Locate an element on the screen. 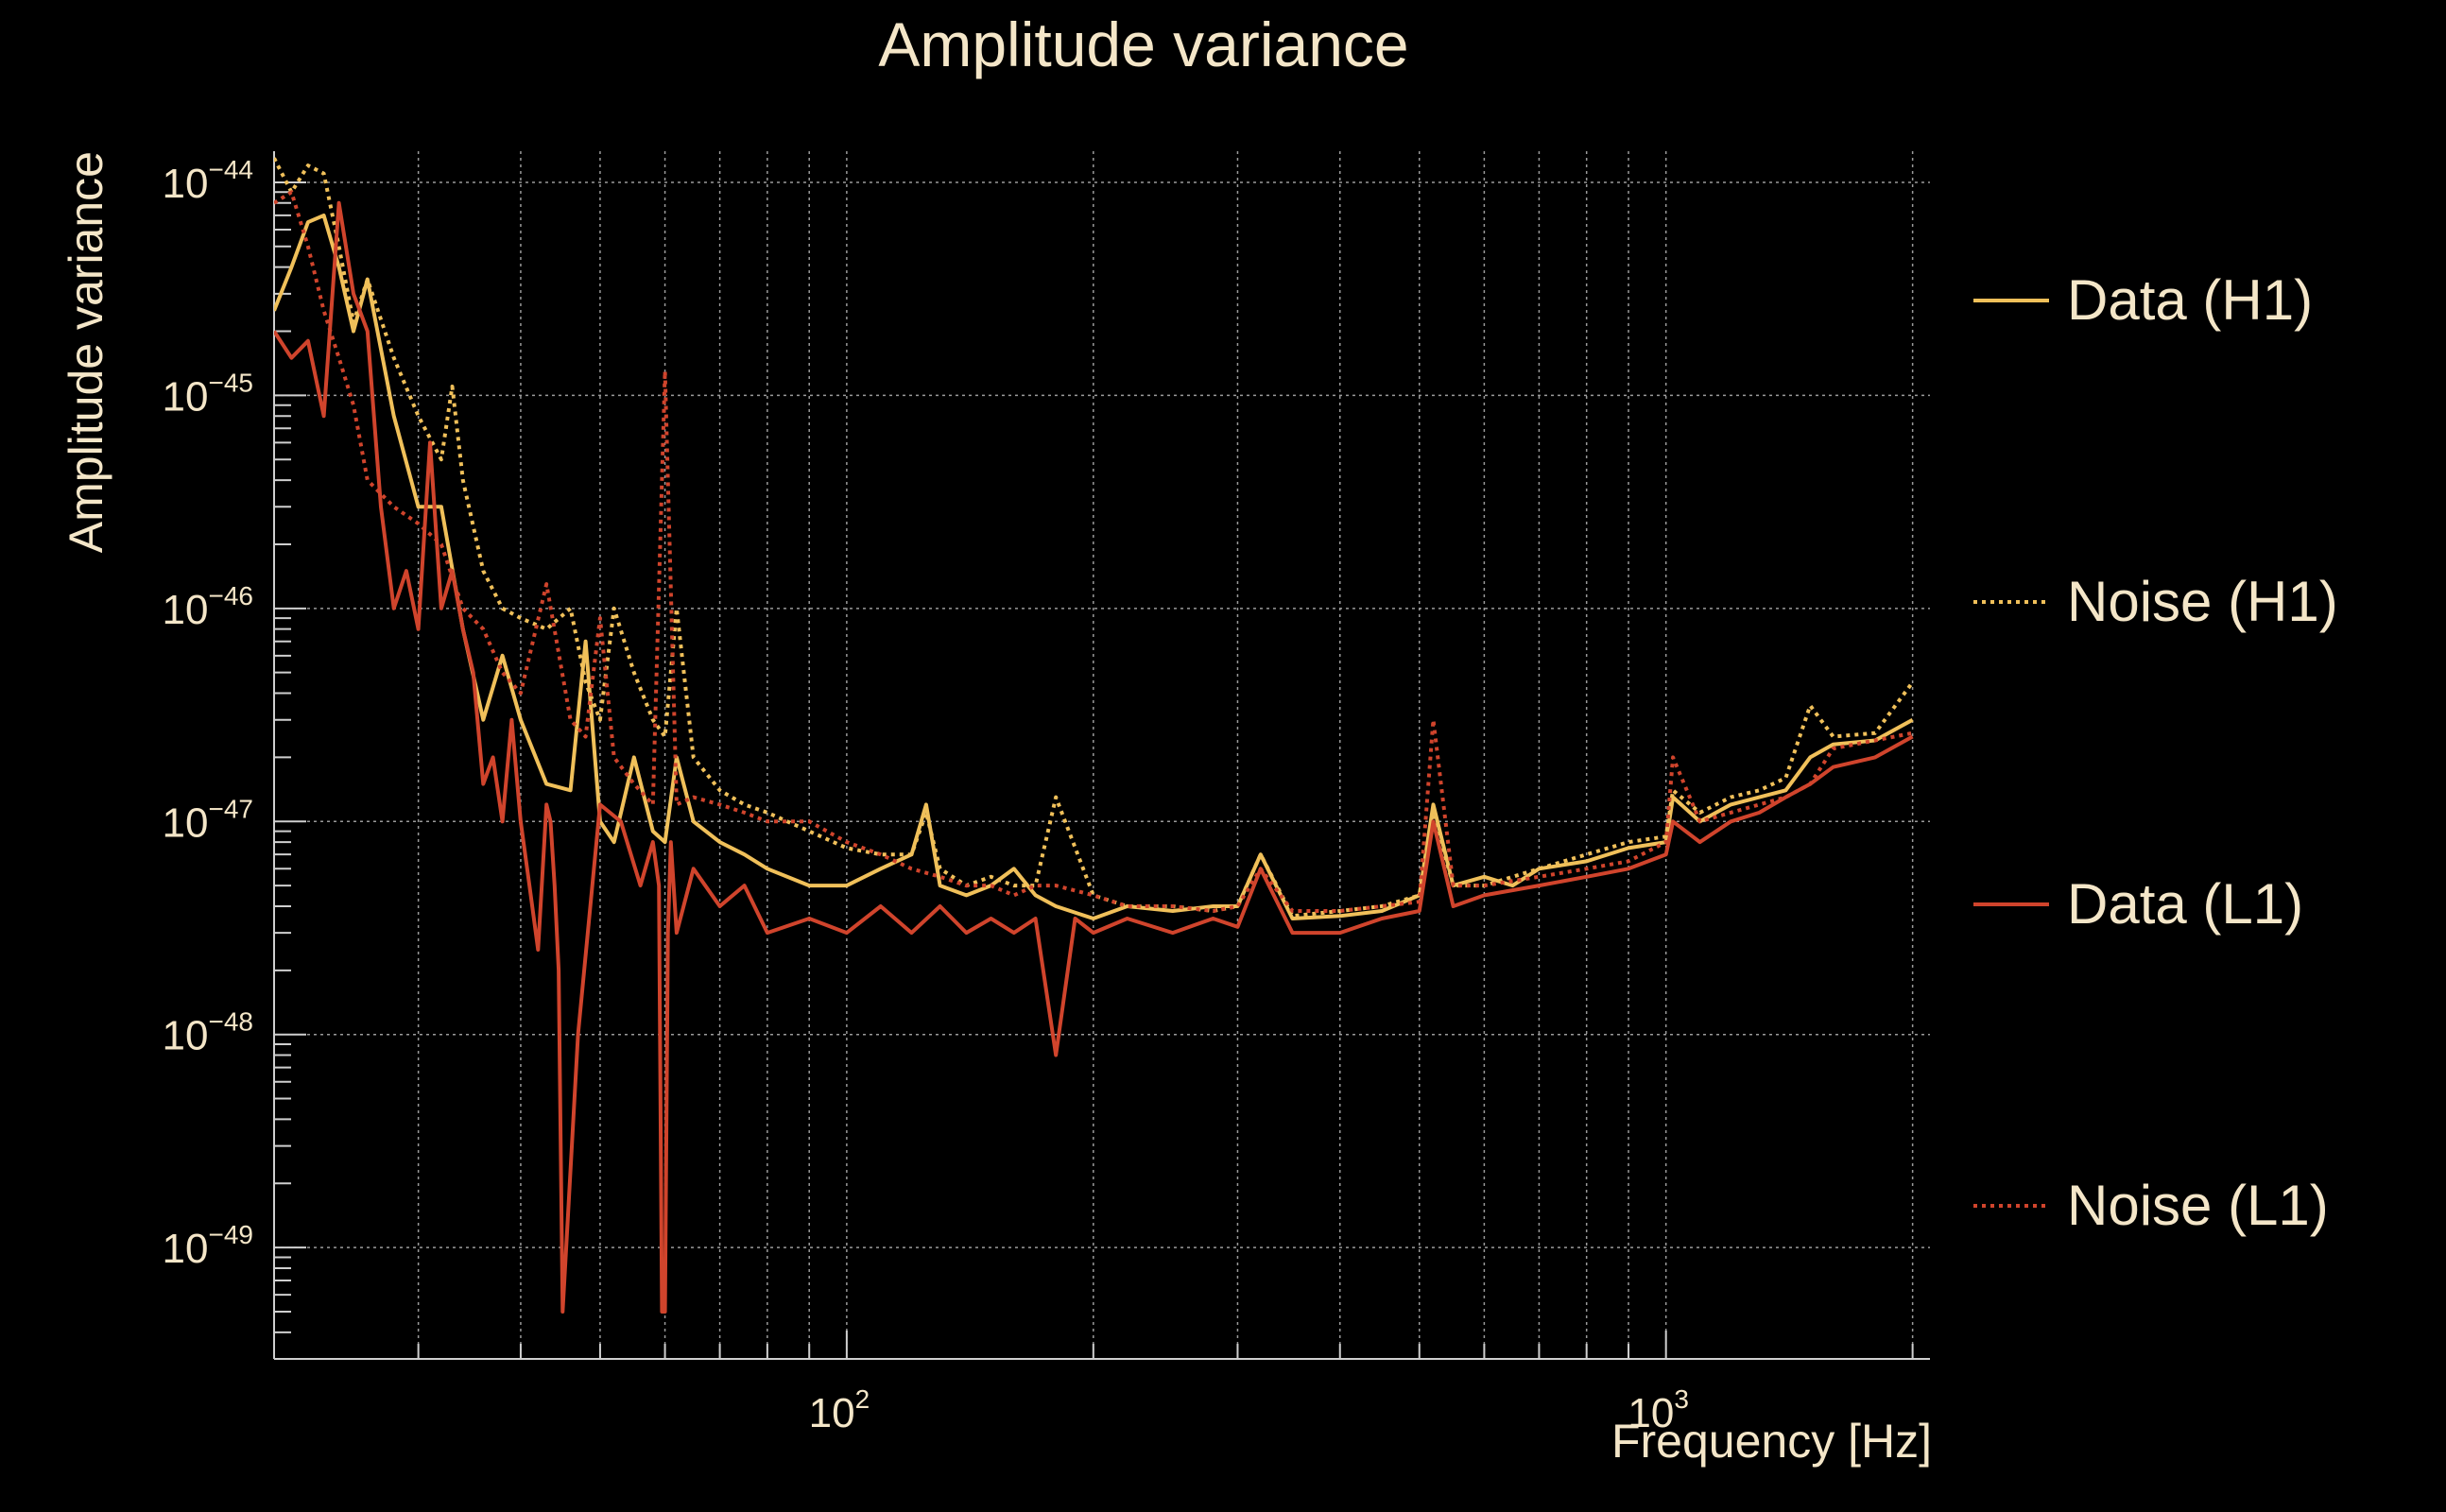 This screenshot has height=1512, width=2446. legend-label: Noise (H1) is located at coordinates (2202, 601).